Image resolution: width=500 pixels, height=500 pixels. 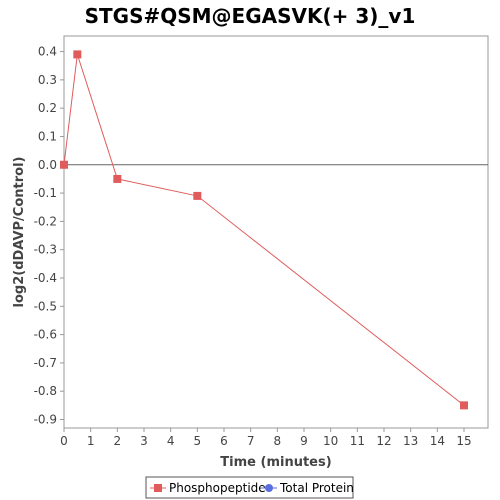 I want to click on y-axis-title: log2(dDAVP/Control), so click(x=19, y=232).